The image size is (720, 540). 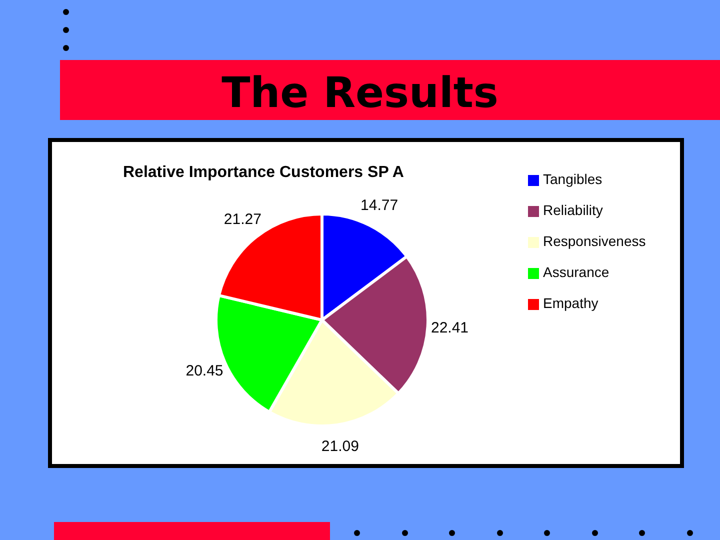 What do you see at coordinates (263, 173) in the screenshot?
I see `chart-subtitle: Relative Importance Customers SP A` at bounding box center [263, 173].